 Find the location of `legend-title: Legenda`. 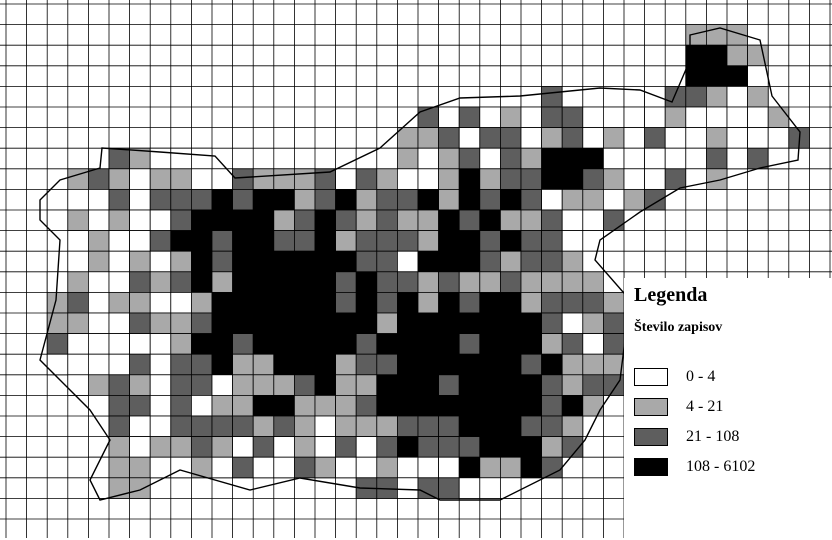

legend-title: Legenda is located at coordinates (671, 295).